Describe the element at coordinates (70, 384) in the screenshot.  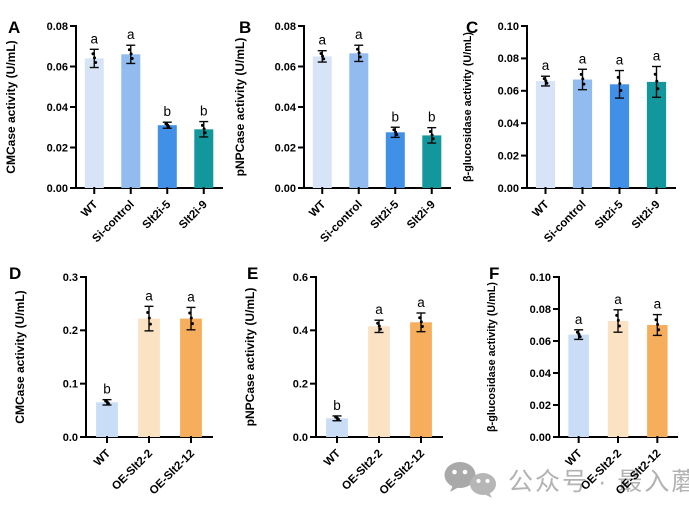
I see `svg-text: 0.1` at that location.